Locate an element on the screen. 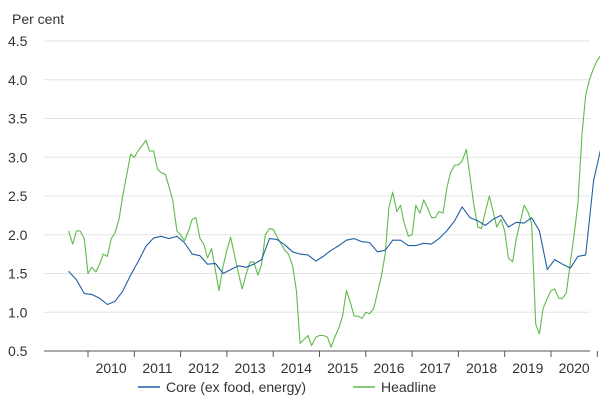 This screenshot has width=600, height=418. x-tick-label: 2014 is located at coordinates (296, 368).